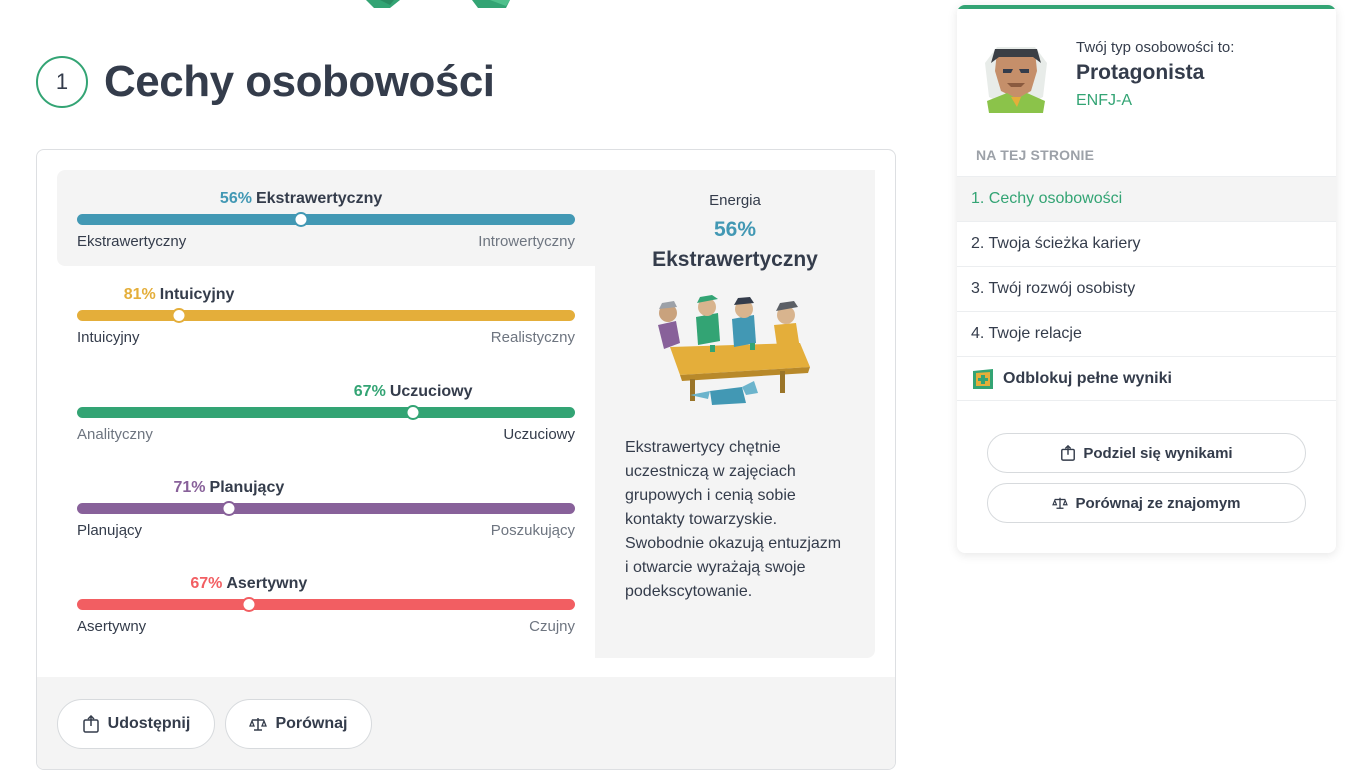 This screenshot has height=781, width=1349. I want to click on share-results-button: Podziel się wynikami, so click(1146, 453).